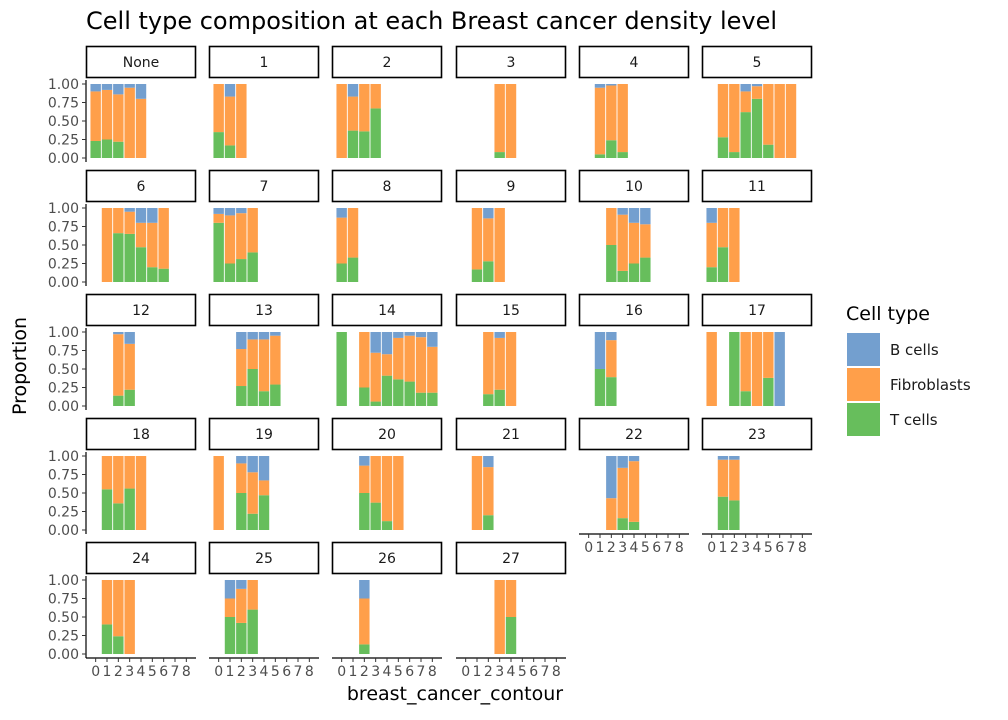 Image resolution: width=1008 pixels, height=720 pixels. What do you see at coordinates (264, 225) in the screenshot?
I see `facet-panel-7: 7` at bounding box center [264, 225].